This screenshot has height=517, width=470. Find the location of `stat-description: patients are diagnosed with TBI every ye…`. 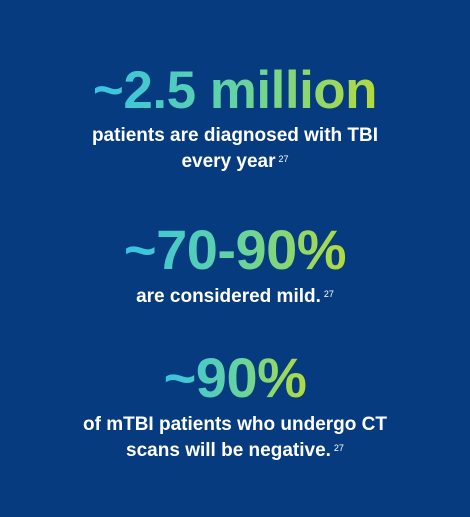

stat-description: patients are diagnosed with TBI every ye… is located at coordinates (235, 149).